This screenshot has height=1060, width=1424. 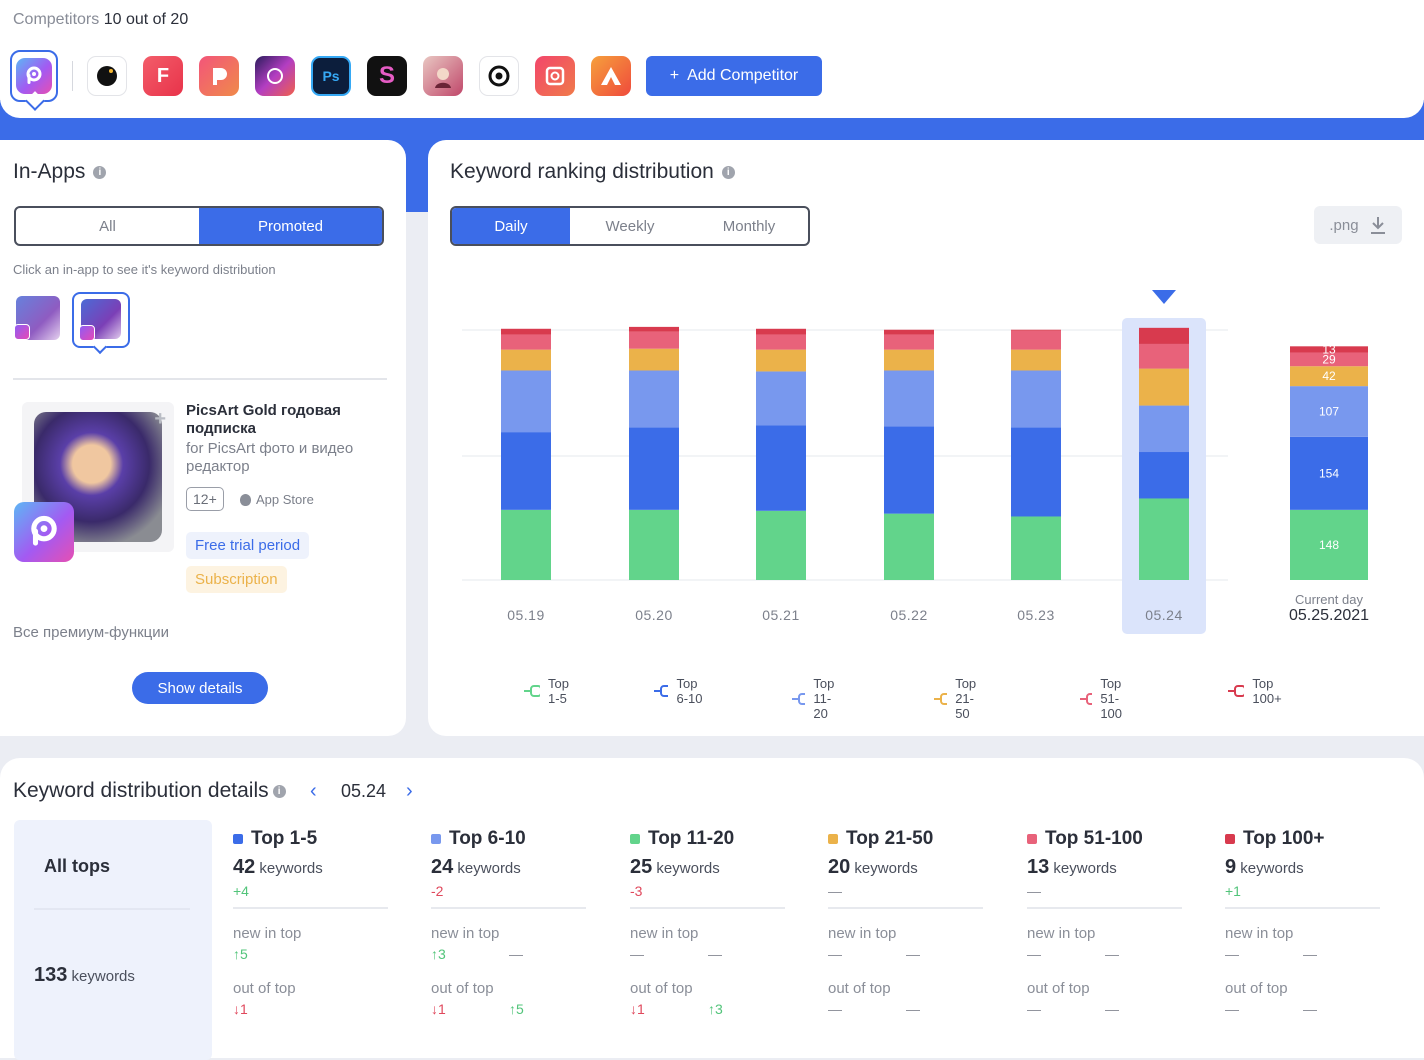 I want to click on legend-item: Top 1-5, so click(x=550, y=691).